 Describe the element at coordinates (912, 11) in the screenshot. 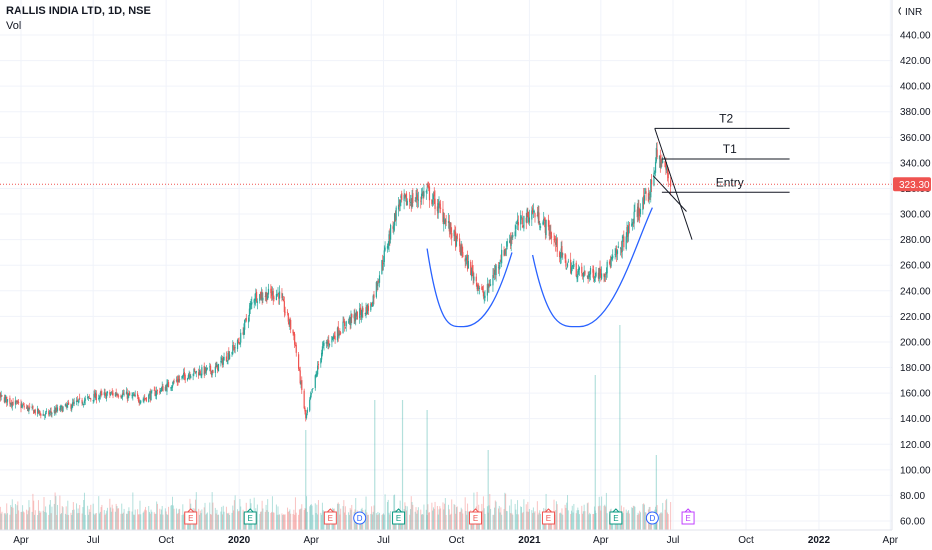

I see `currency-badge: INR` at that location.